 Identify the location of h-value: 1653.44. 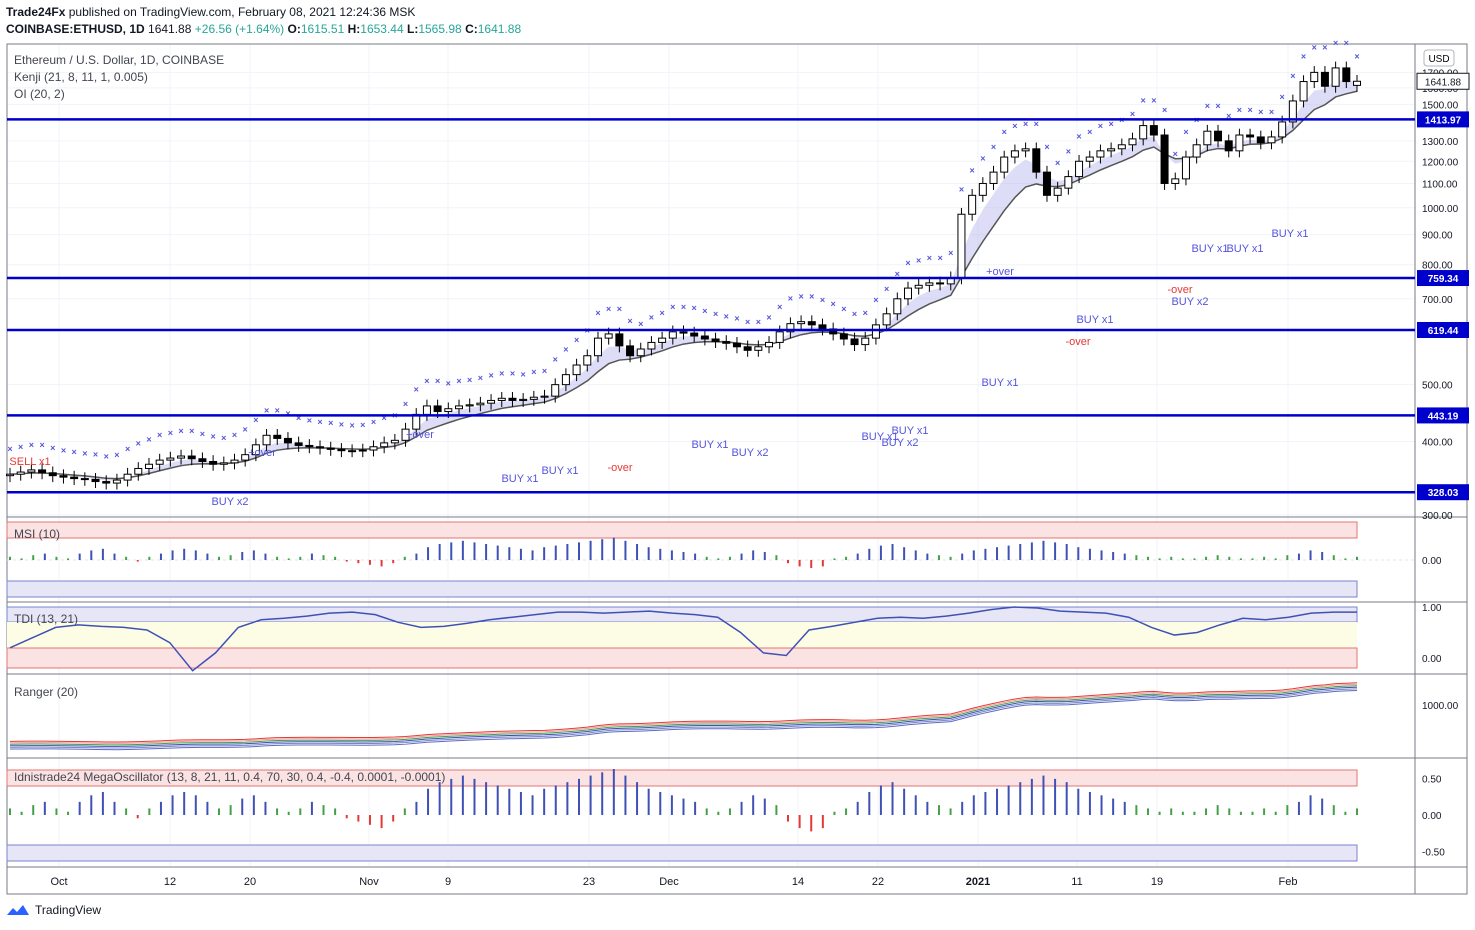
(382, 29).